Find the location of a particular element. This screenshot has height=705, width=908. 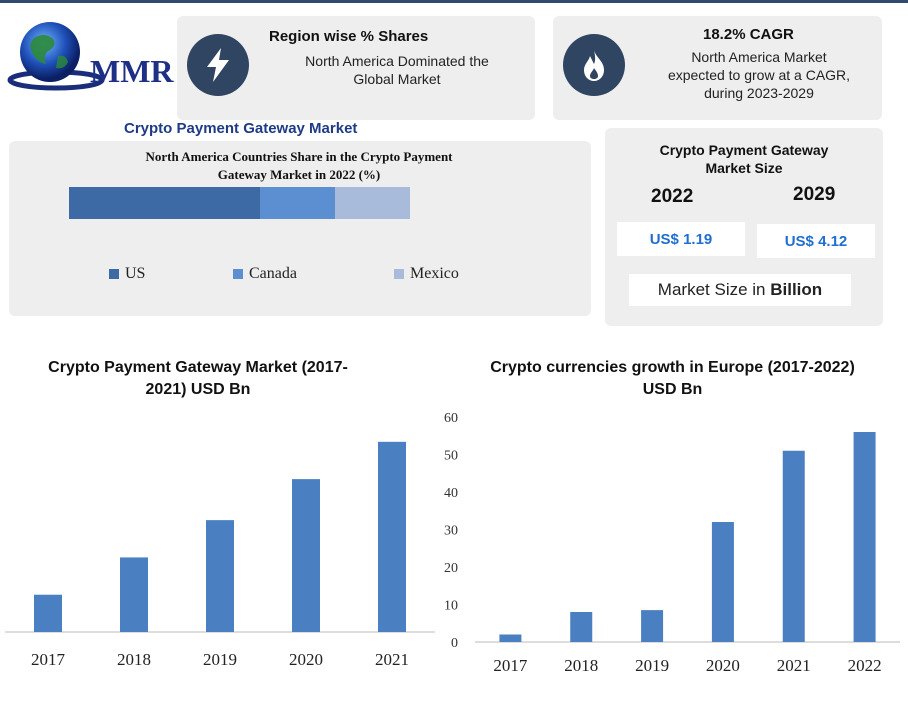

market-title: Crypto Payment Gateway Market is located at coordinates (241, 128).